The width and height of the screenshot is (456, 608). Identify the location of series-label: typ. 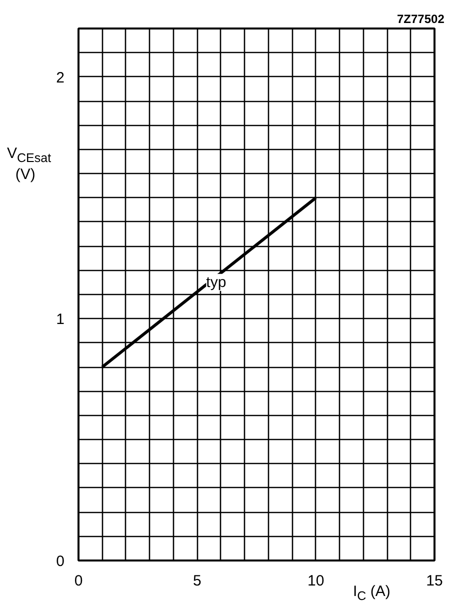
(216, 282).